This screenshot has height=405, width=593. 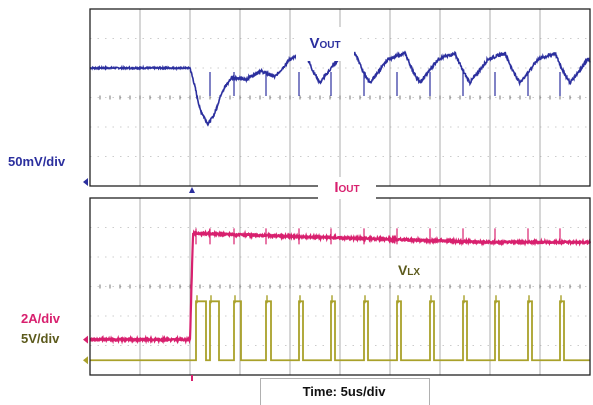 What do you see at coordinates (41, 318) in the screenshot?
I see `iout-scale-label: 2A/div` at bounding box center [41, 318].